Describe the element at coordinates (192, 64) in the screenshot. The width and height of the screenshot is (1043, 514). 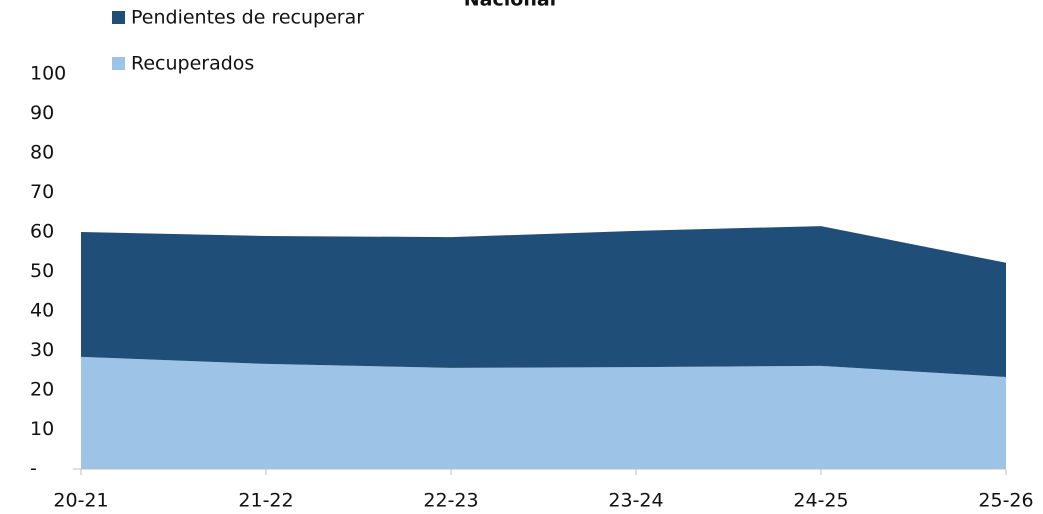
I see `legend-label: Recuperados` at that location.